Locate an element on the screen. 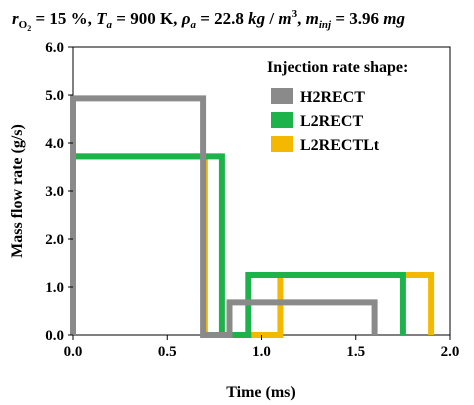 The width and height of the screenshot is (474, 405). y-tick-label: 0.0 is located at coordinates (54, 336).